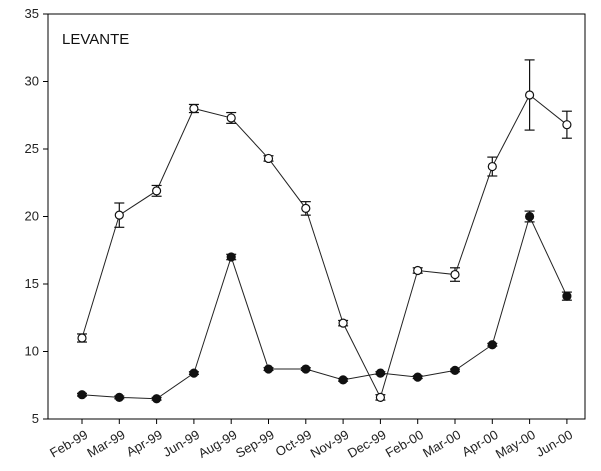 The height and width of the screenshot is (471, 601). What do you see at coordinates (515, 444) in the screenshot?
I see `x-tick-label: May-00` at bounding box center [515, 444].